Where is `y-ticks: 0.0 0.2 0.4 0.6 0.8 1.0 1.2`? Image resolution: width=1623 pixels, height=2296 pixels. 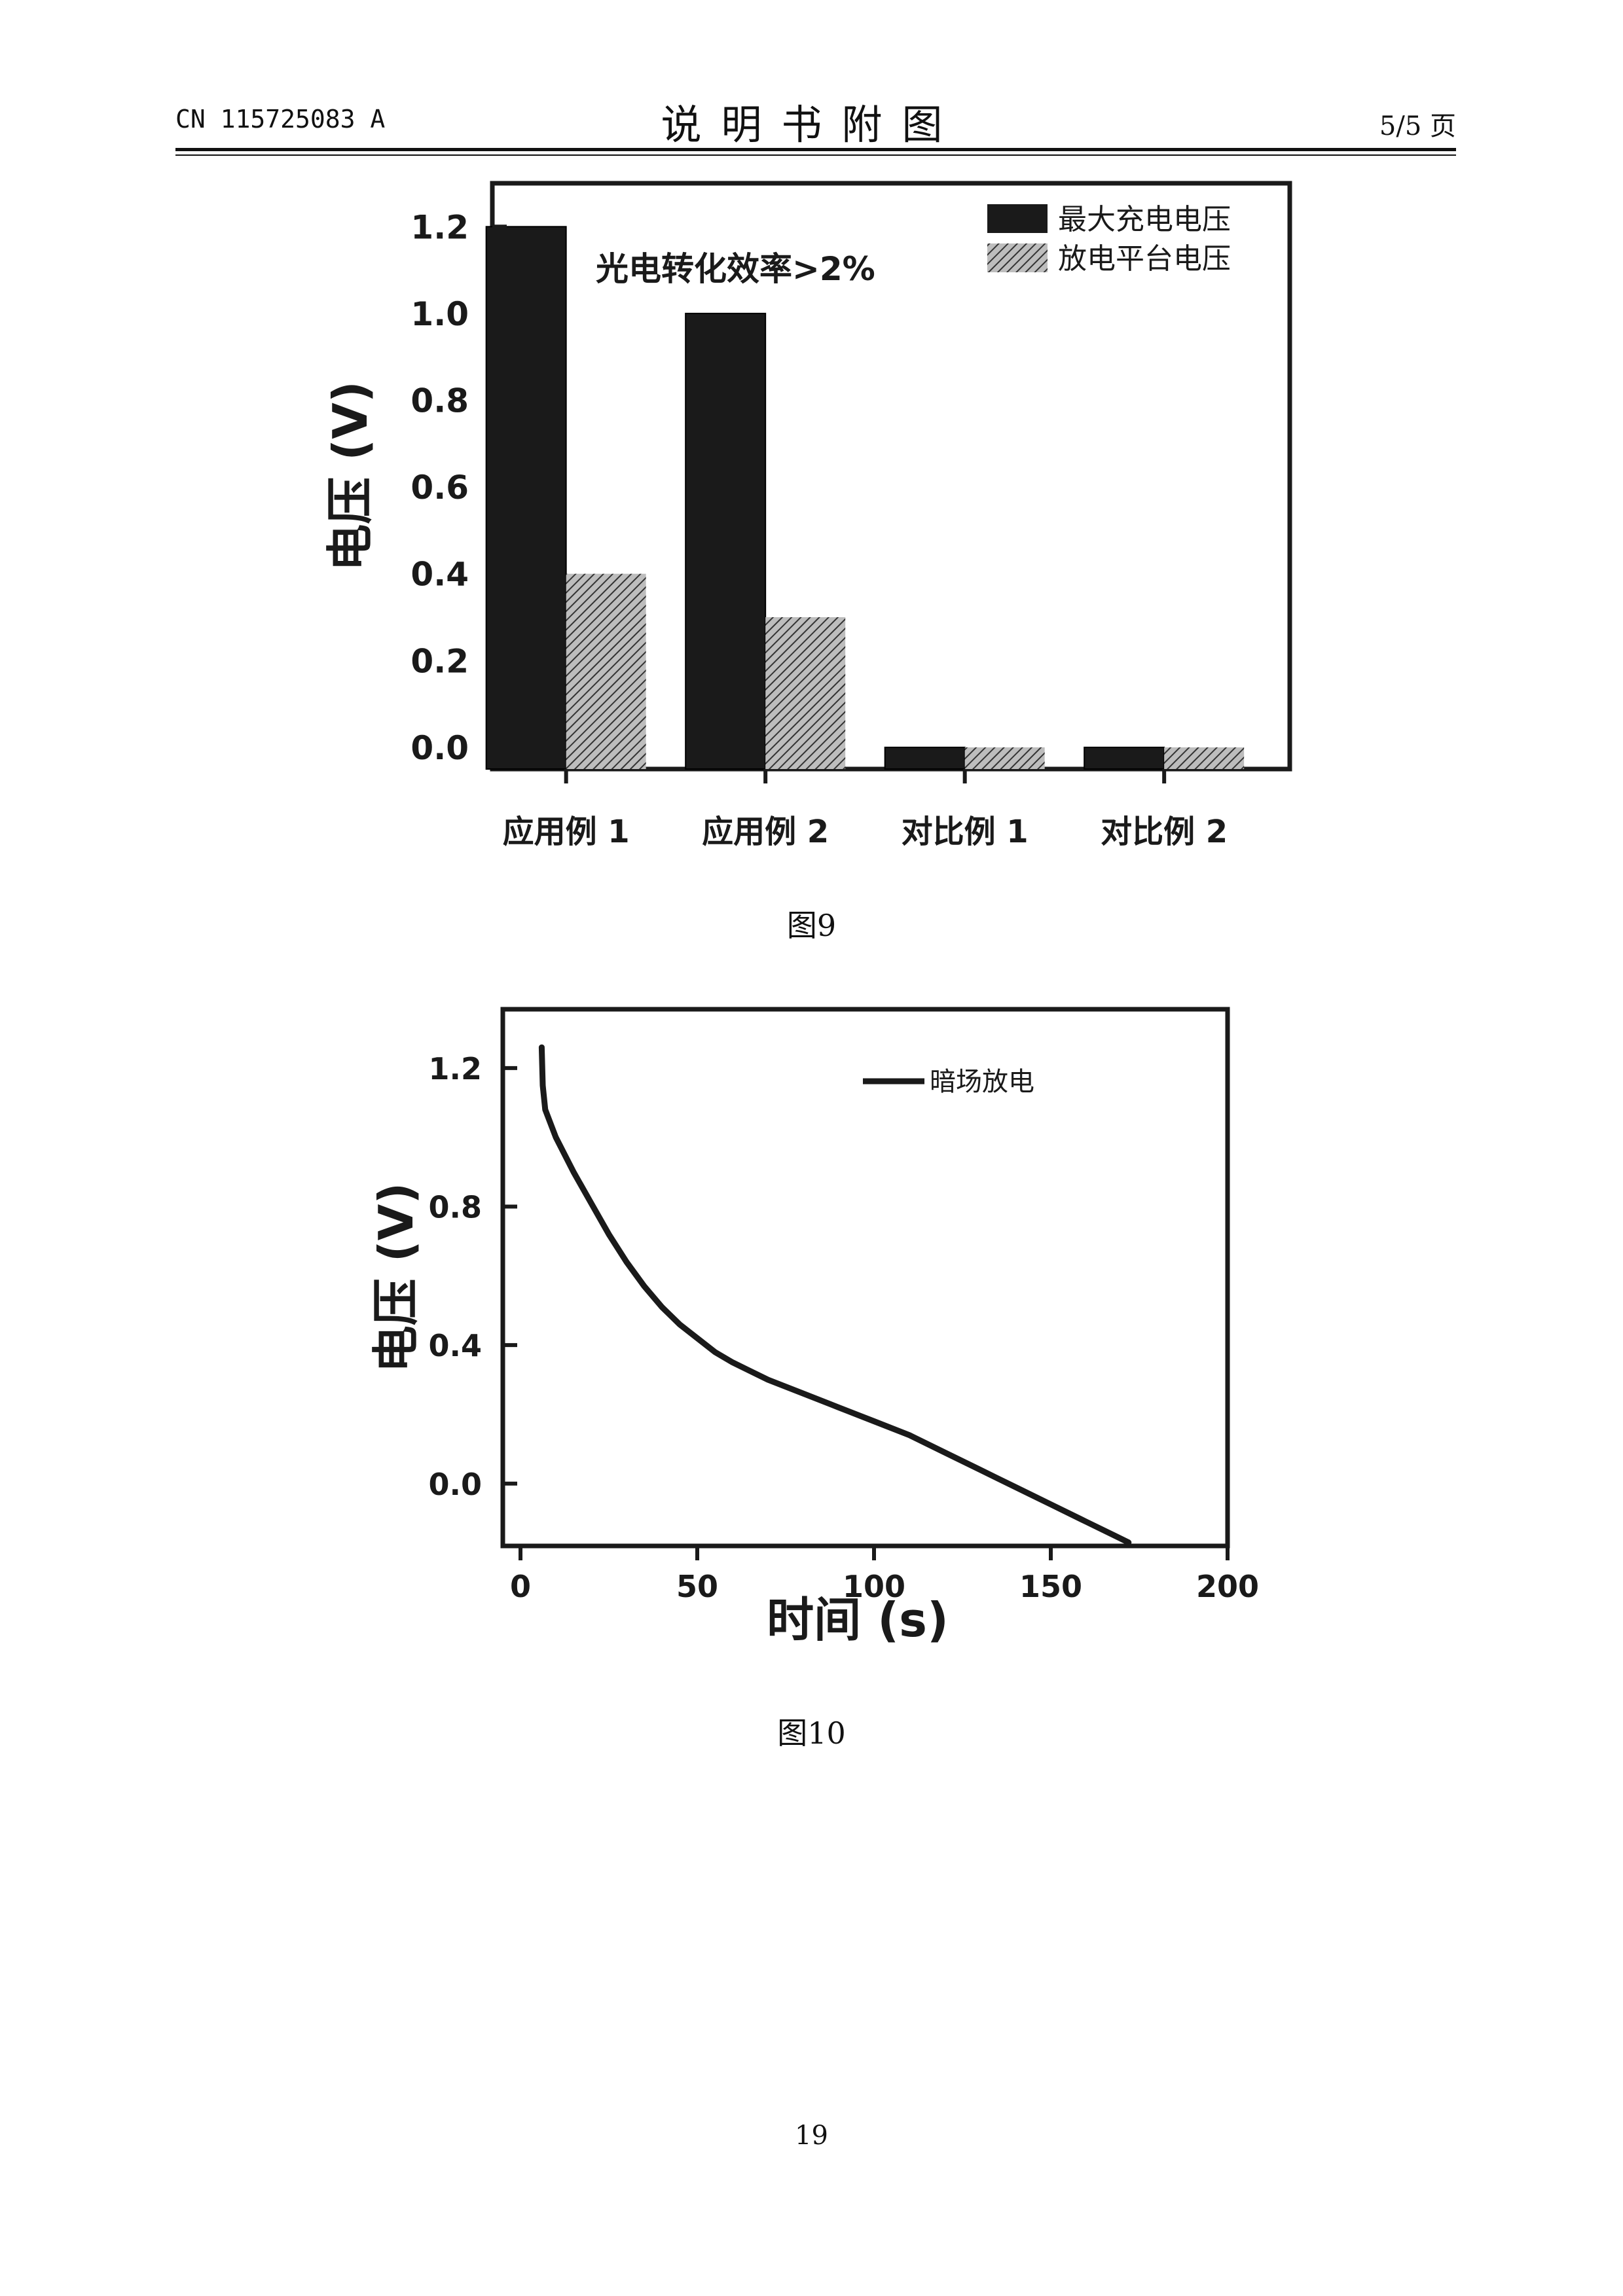
y-ticks: 0.0 0.2 0.4 0.6 0.8 1.0 1.2 is located at coordinates (458, 488).